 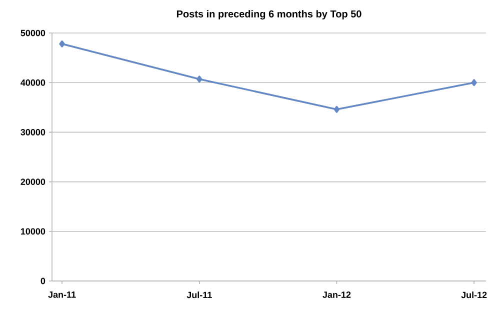 I want to click on x-tick-label: Jan-11, so click(x=62, y=295).